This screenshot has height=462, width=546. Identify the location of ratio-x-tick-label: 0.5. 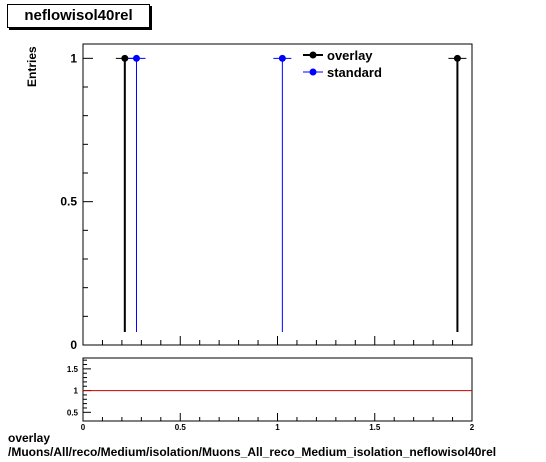
(181, 427).